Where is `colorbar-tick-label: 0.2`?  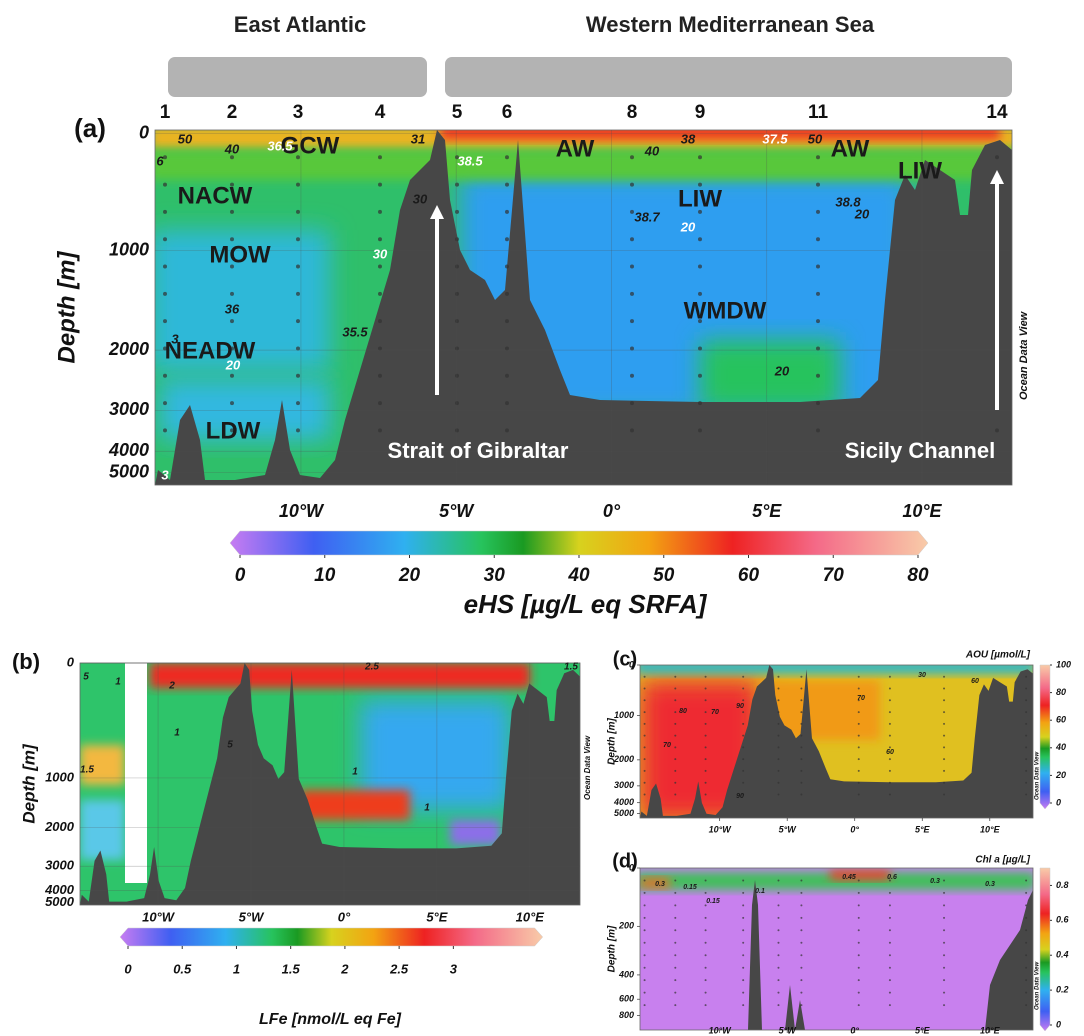 colorbar-tick-label: 0.2 is located at coordinates (1062, 989).